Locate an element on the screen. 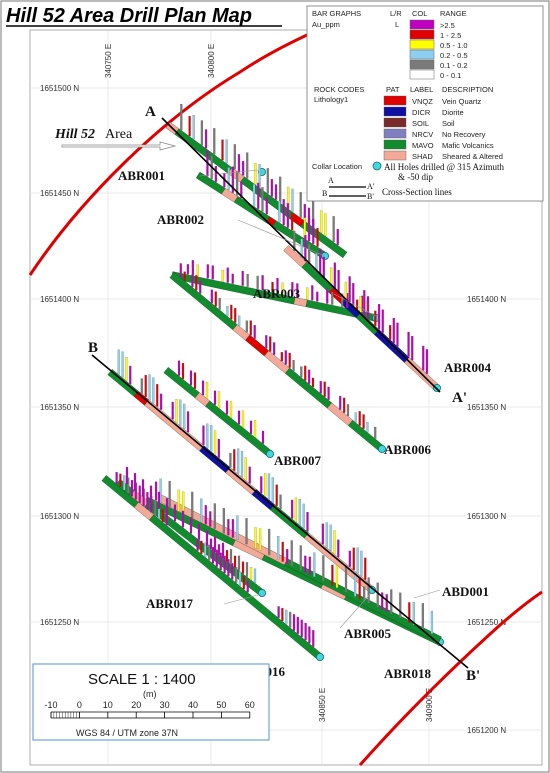  legend-range-label: 0.1 - 0.2 is located at coordinates (454, 65).